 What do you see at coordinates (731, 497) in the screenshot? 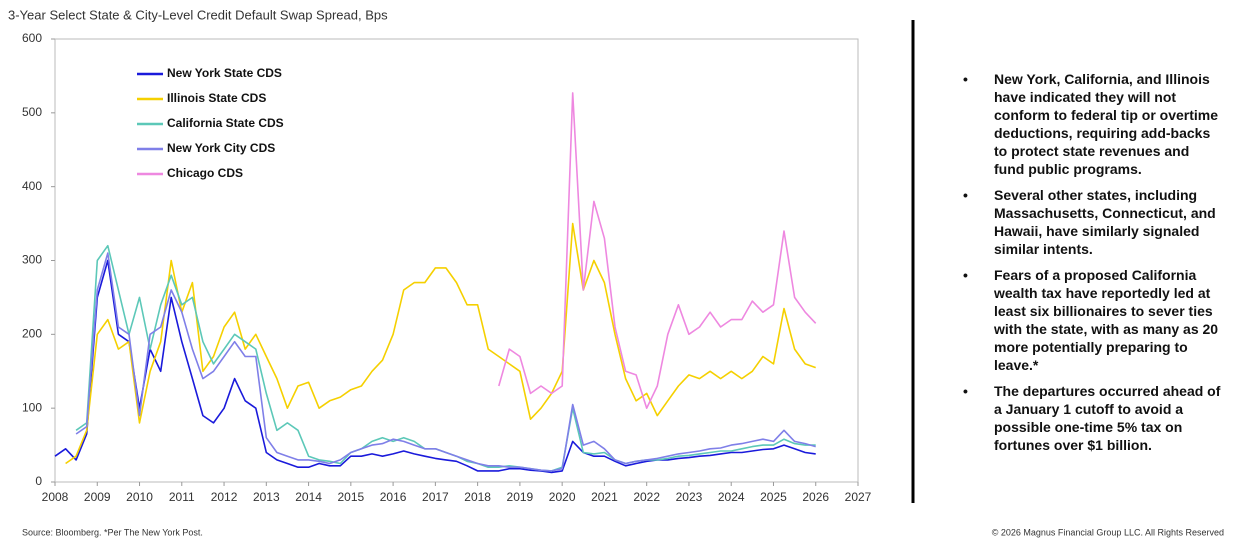
I see `x-tick-label: 2024` at bounding box center [731, 497].